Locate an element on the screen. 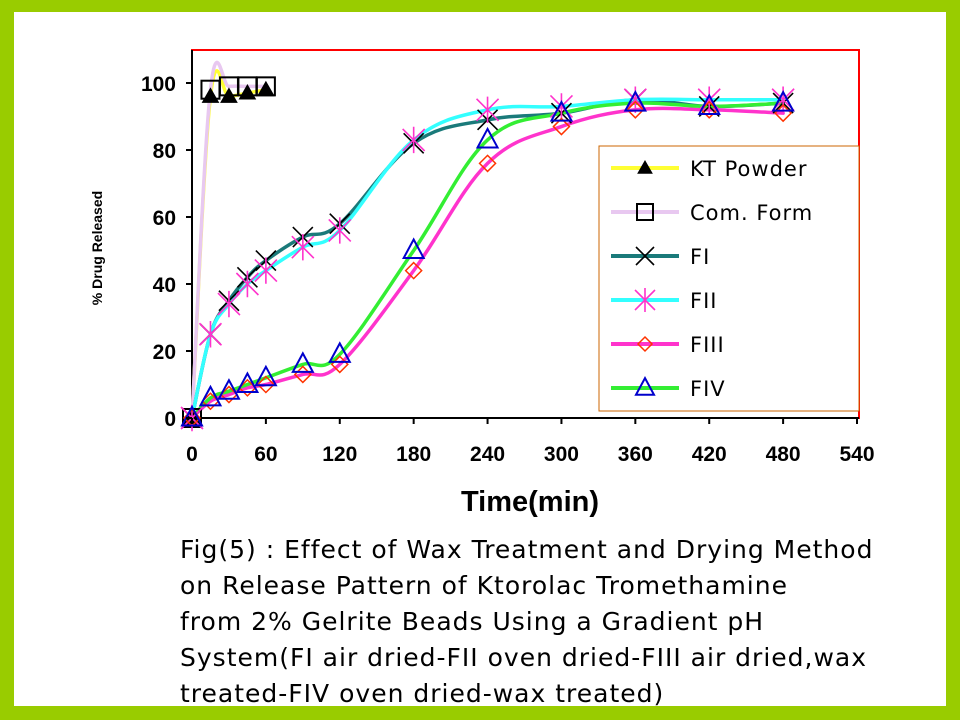 The height and width of the screenshot is (720, 960). legend-marker-kt-powder is located at coordinates (645, 166).